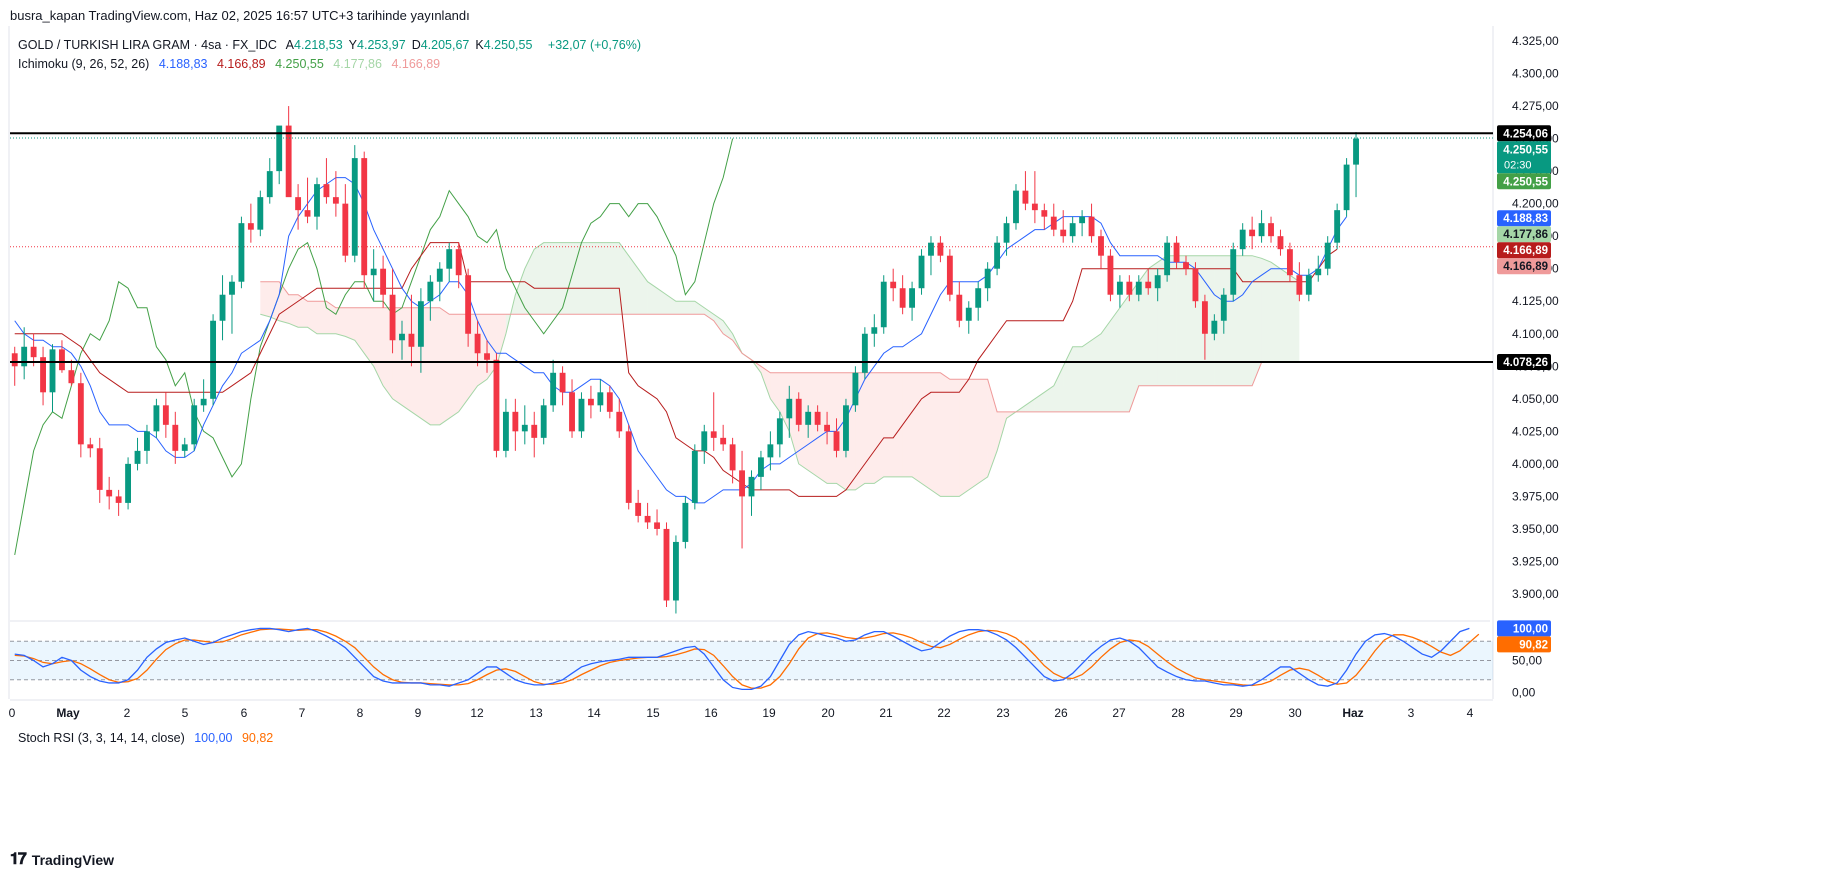  I want to click on price-tick-label: 4.050,00, so click(1535, 399).